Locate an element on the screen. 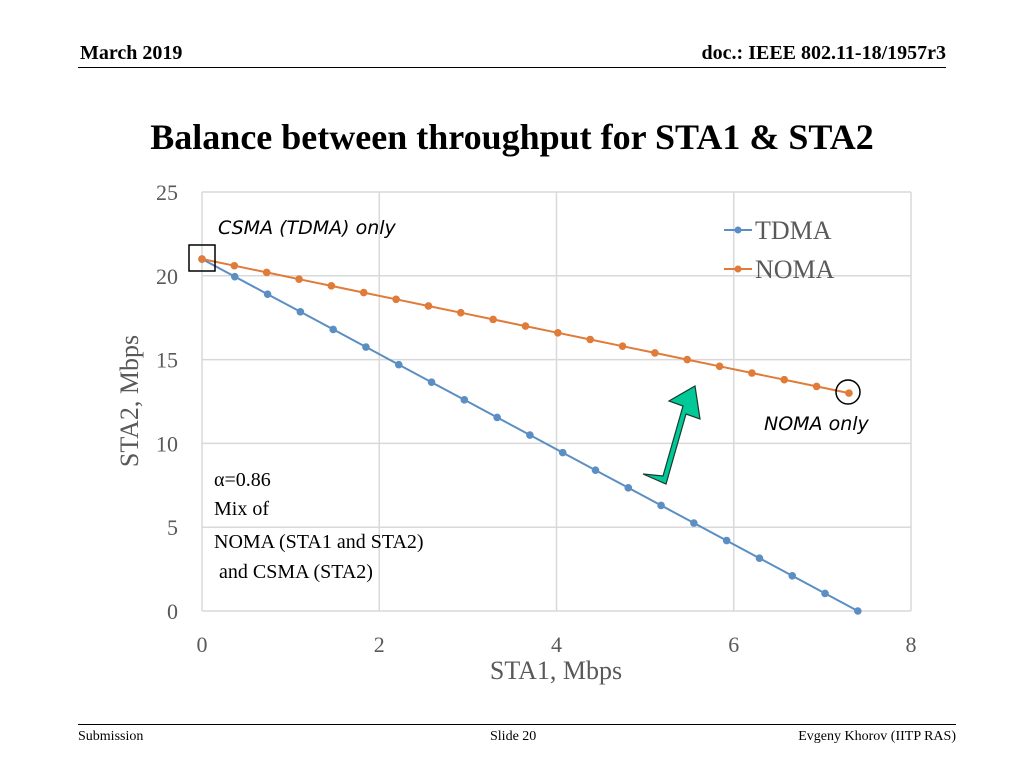 Image resolution: width=1024 pixels, height=768 pixels. x-tick-label: 8 is located at coordinates (911, 644).